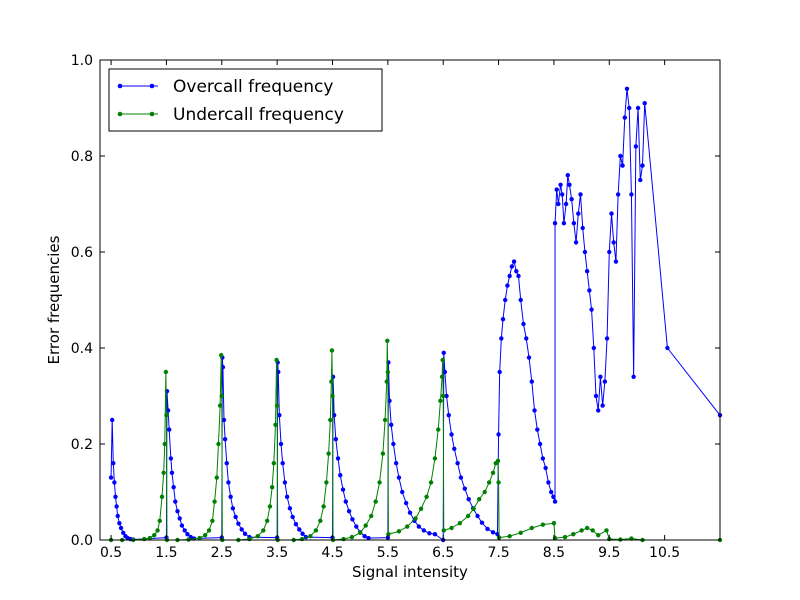 The height and width of the screenshot is (600, 800). I want to click on legend-box, so click(245, 100).